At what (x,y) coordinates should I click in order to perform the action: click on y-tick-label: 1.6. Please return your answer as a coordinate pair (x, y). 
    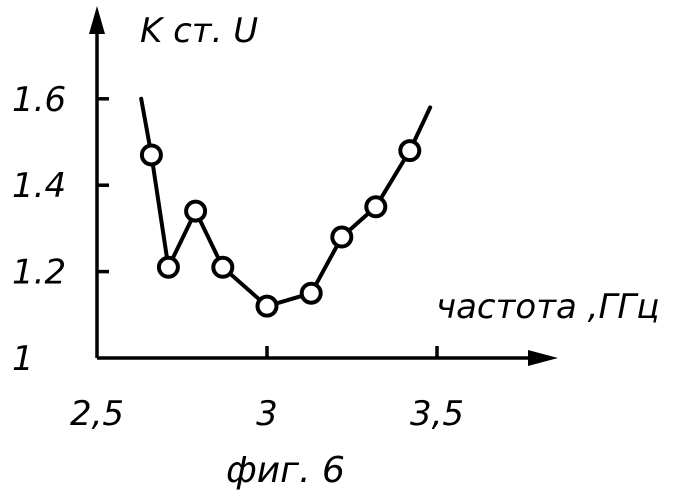
    Looking at the image, I should click on (39, 100).